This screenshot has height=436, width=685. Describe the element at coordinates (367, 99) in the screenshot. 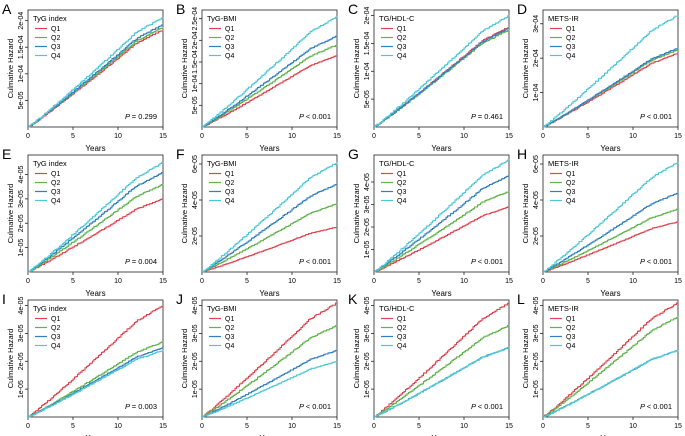

I see `y-tick-label: 5e-05` at that location.